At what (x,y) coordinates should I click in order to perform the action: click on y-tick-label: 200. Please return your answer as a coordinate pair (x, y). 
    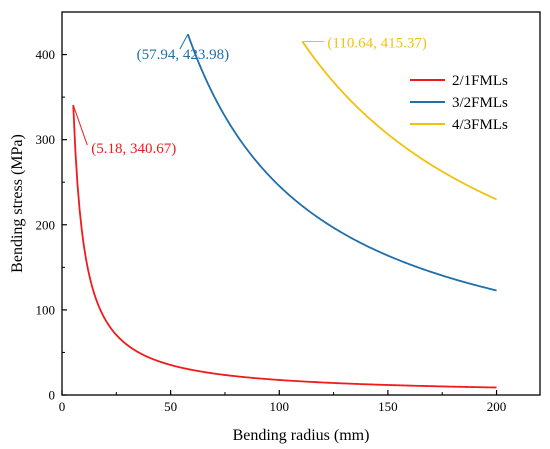
    Looking at the image, I should click on (46, 224).